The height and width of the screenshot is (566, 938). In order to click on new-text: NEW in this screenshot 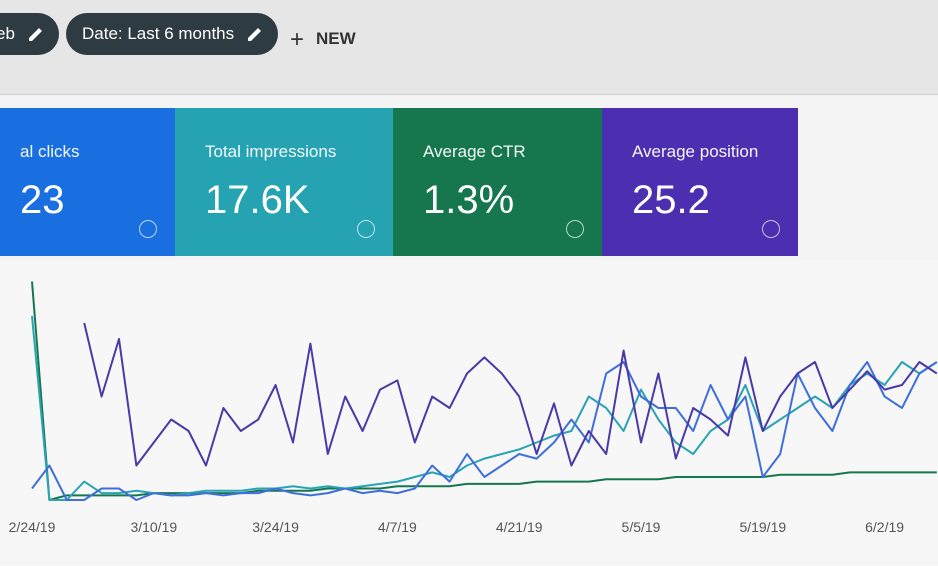, I will do `click(336, 38)`.